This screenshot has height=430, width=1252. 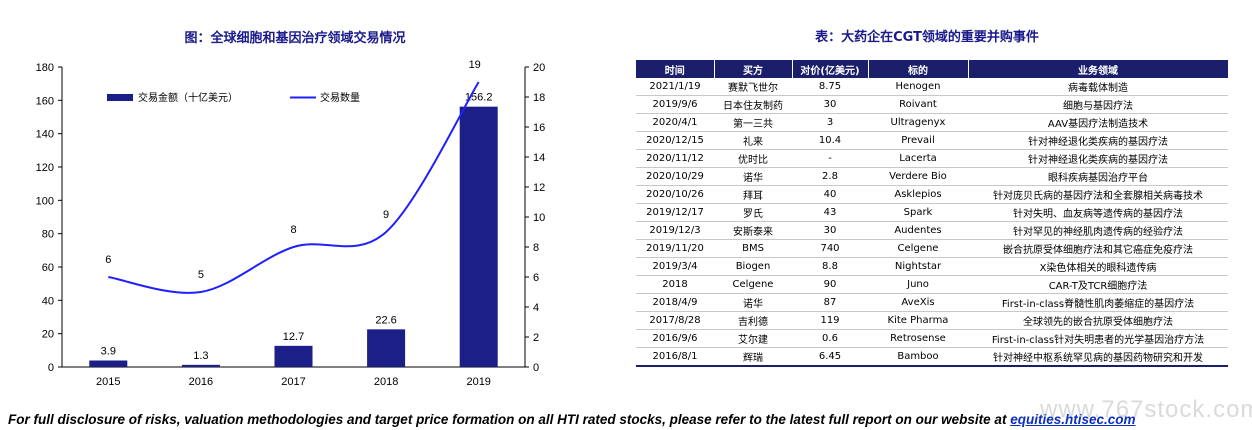 What do you see at coordinates (830, 320) in the screenshot?
I see `table-cell: 119` at bounding box center [830, 320].